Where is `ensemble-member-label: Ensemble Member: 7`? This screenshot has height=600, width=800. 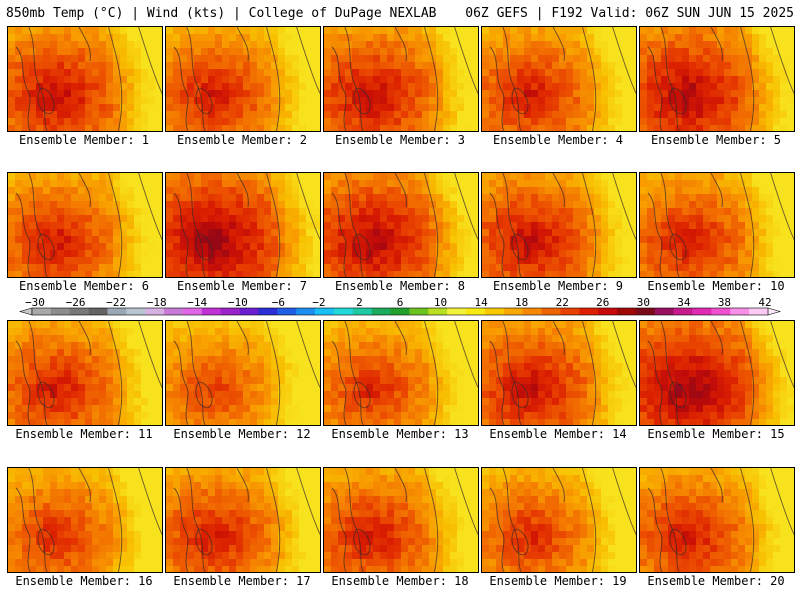 ensemble-member-label: Ensemble Member: 7 is located at coordinates (242, 286).